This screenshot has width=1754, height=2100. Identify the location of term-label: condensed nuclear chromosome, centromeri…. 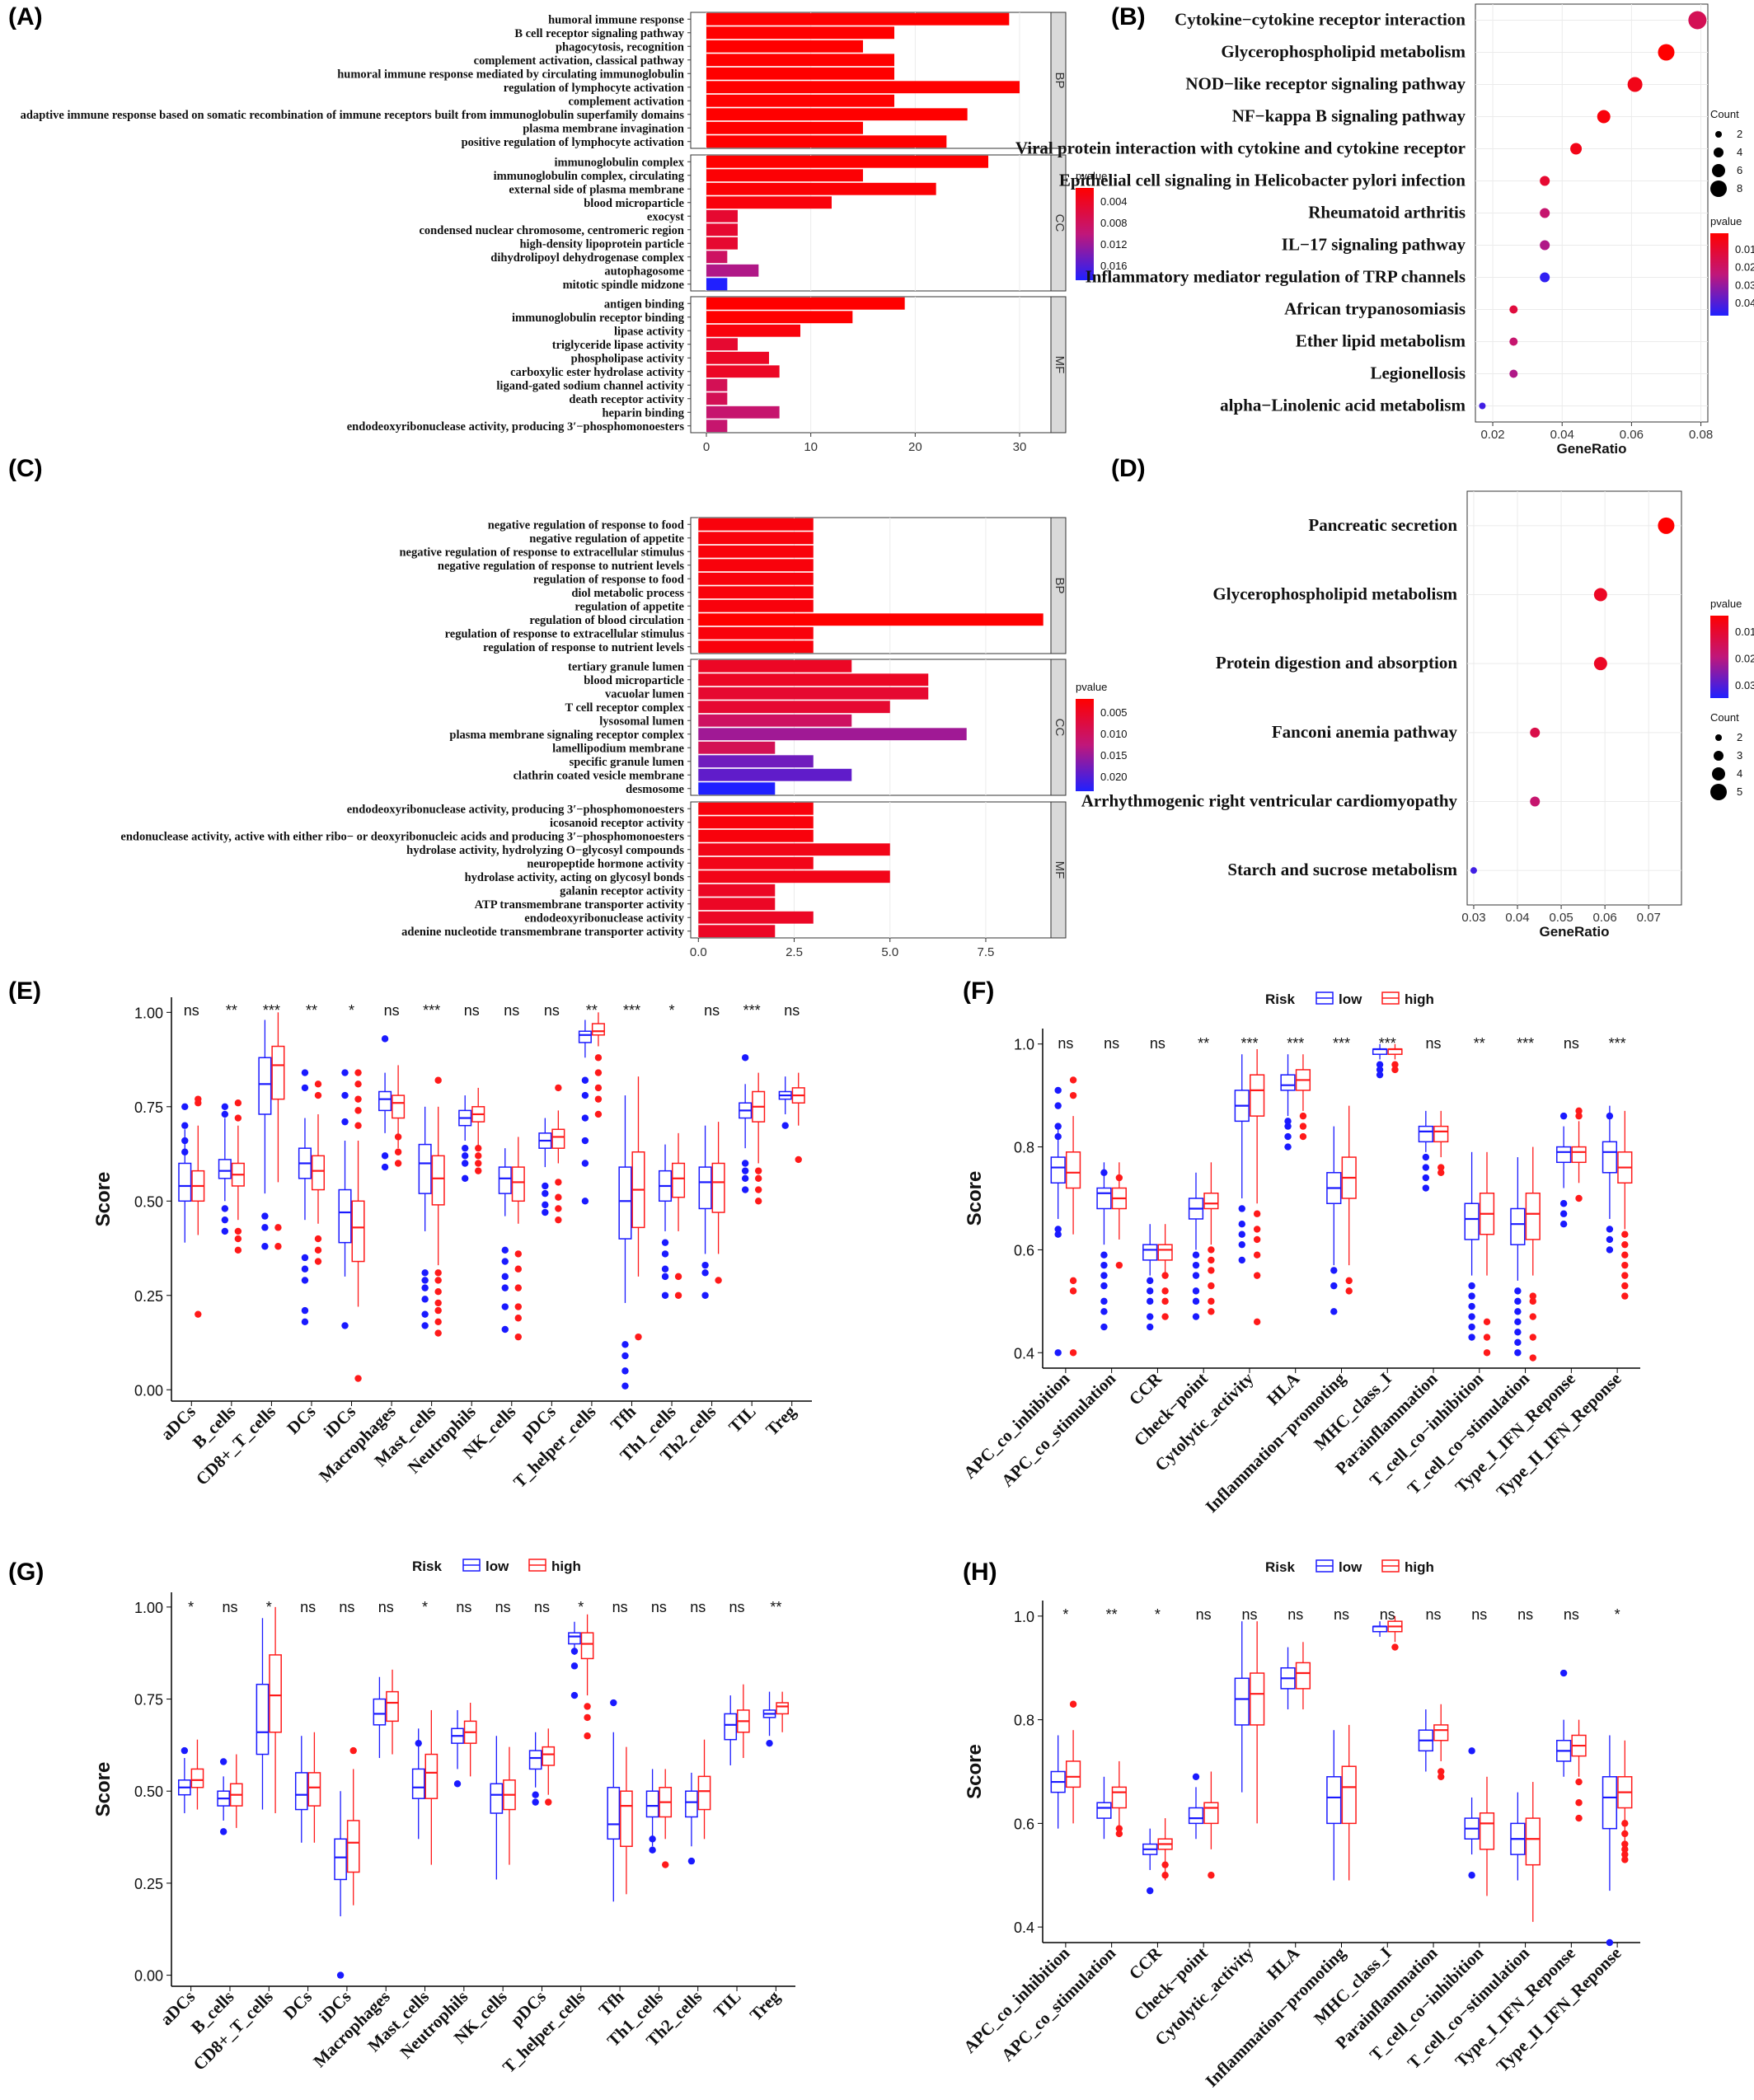
(552, 230).